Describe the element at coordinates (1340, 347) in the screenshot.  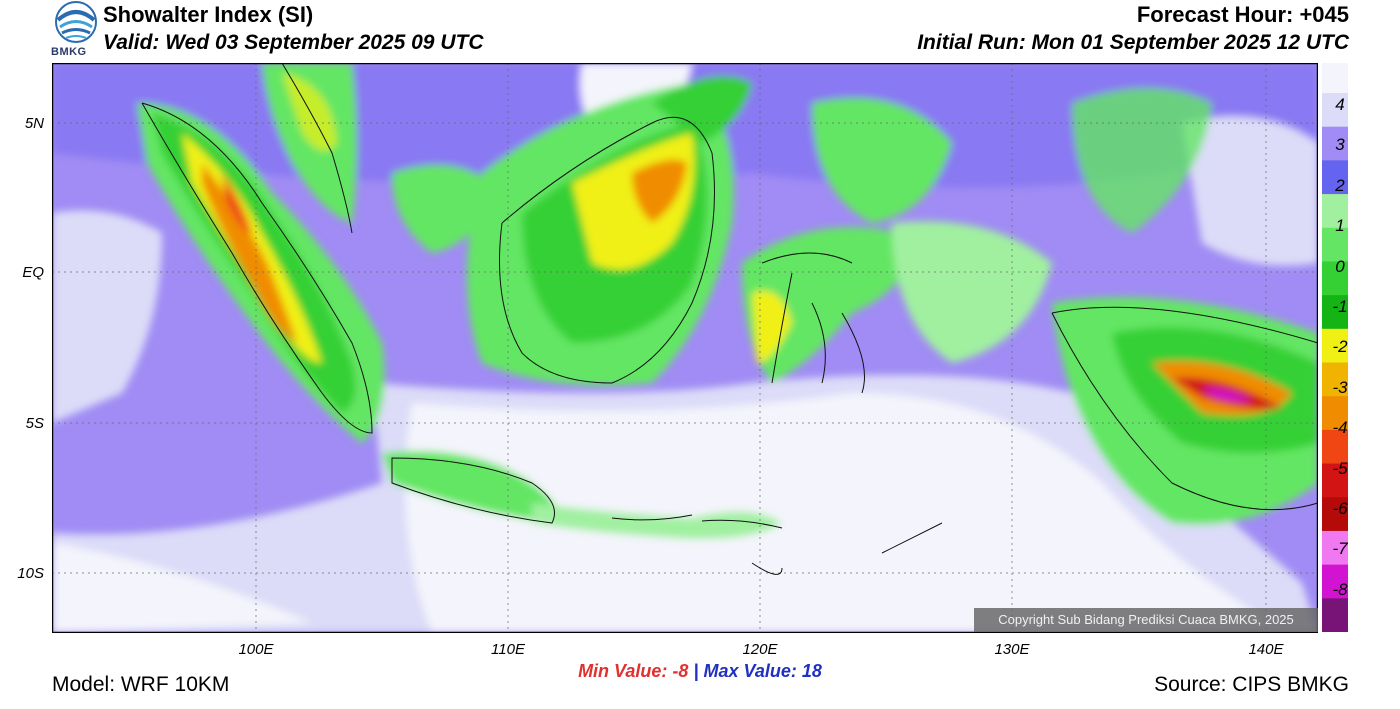
I see `legend-label: -2` at that location.